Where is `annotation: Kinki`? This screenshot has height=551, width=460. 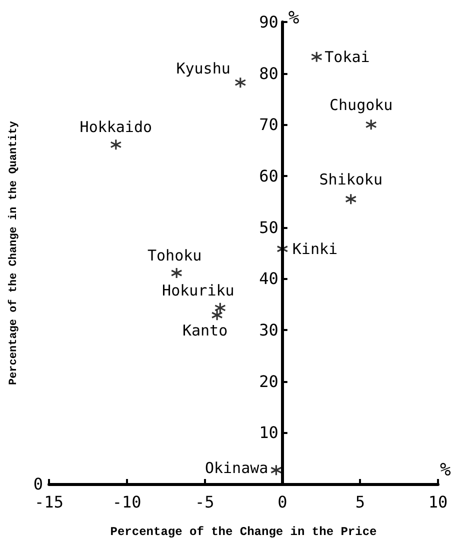
annotation: Kinki is located at coordinates (315, 249).